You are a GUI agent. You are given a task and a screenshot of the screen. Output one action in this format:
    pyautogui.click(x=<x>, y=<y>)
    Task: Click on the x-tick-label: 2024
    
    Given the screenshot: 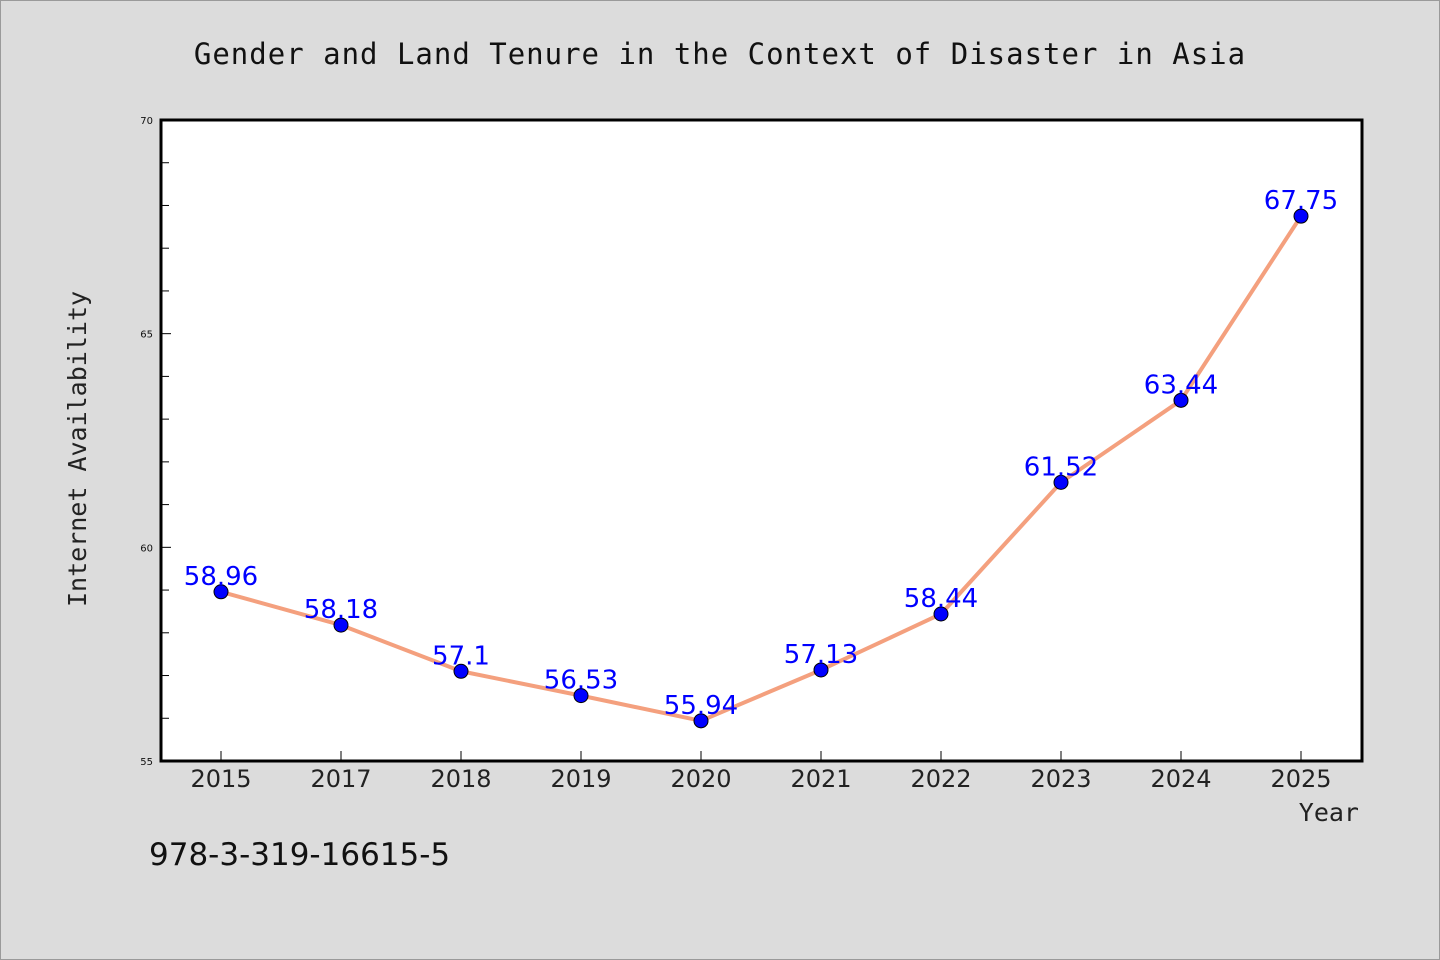 What is the action you would take?
    pyautogui.click(x=1180, y=779)
    